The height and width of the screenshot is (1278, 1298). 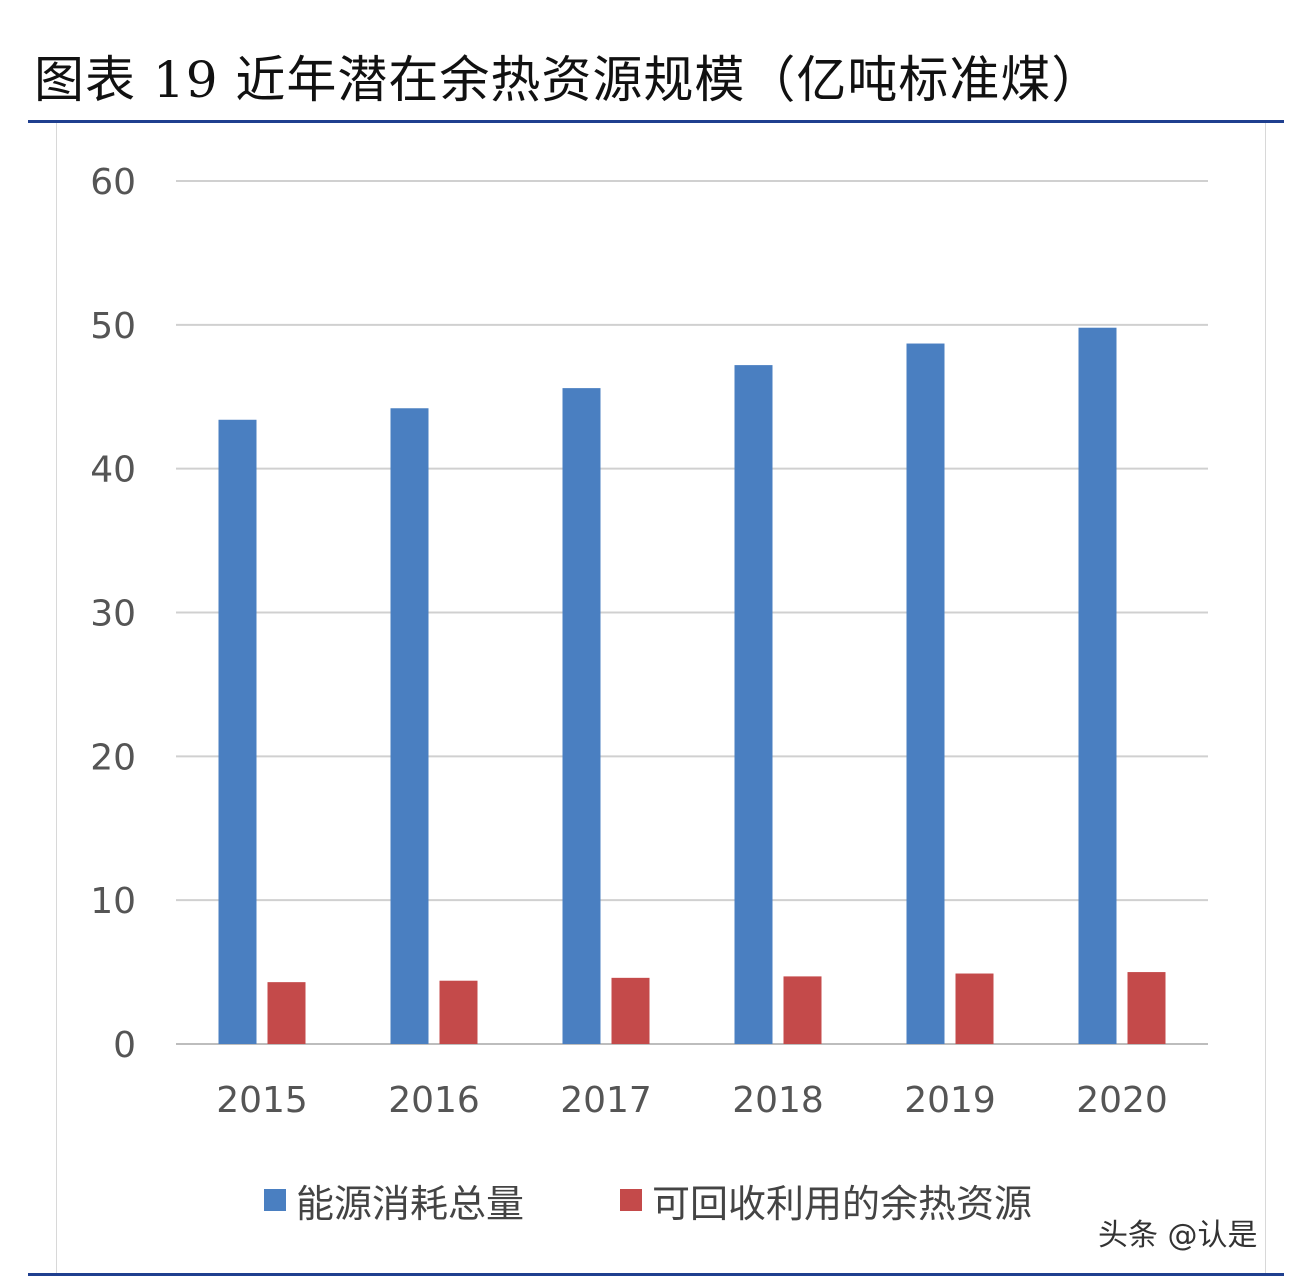 I want to click on legend: 能源消耗总量 可回收利用的余热资源, so click(x=649, y=1200).